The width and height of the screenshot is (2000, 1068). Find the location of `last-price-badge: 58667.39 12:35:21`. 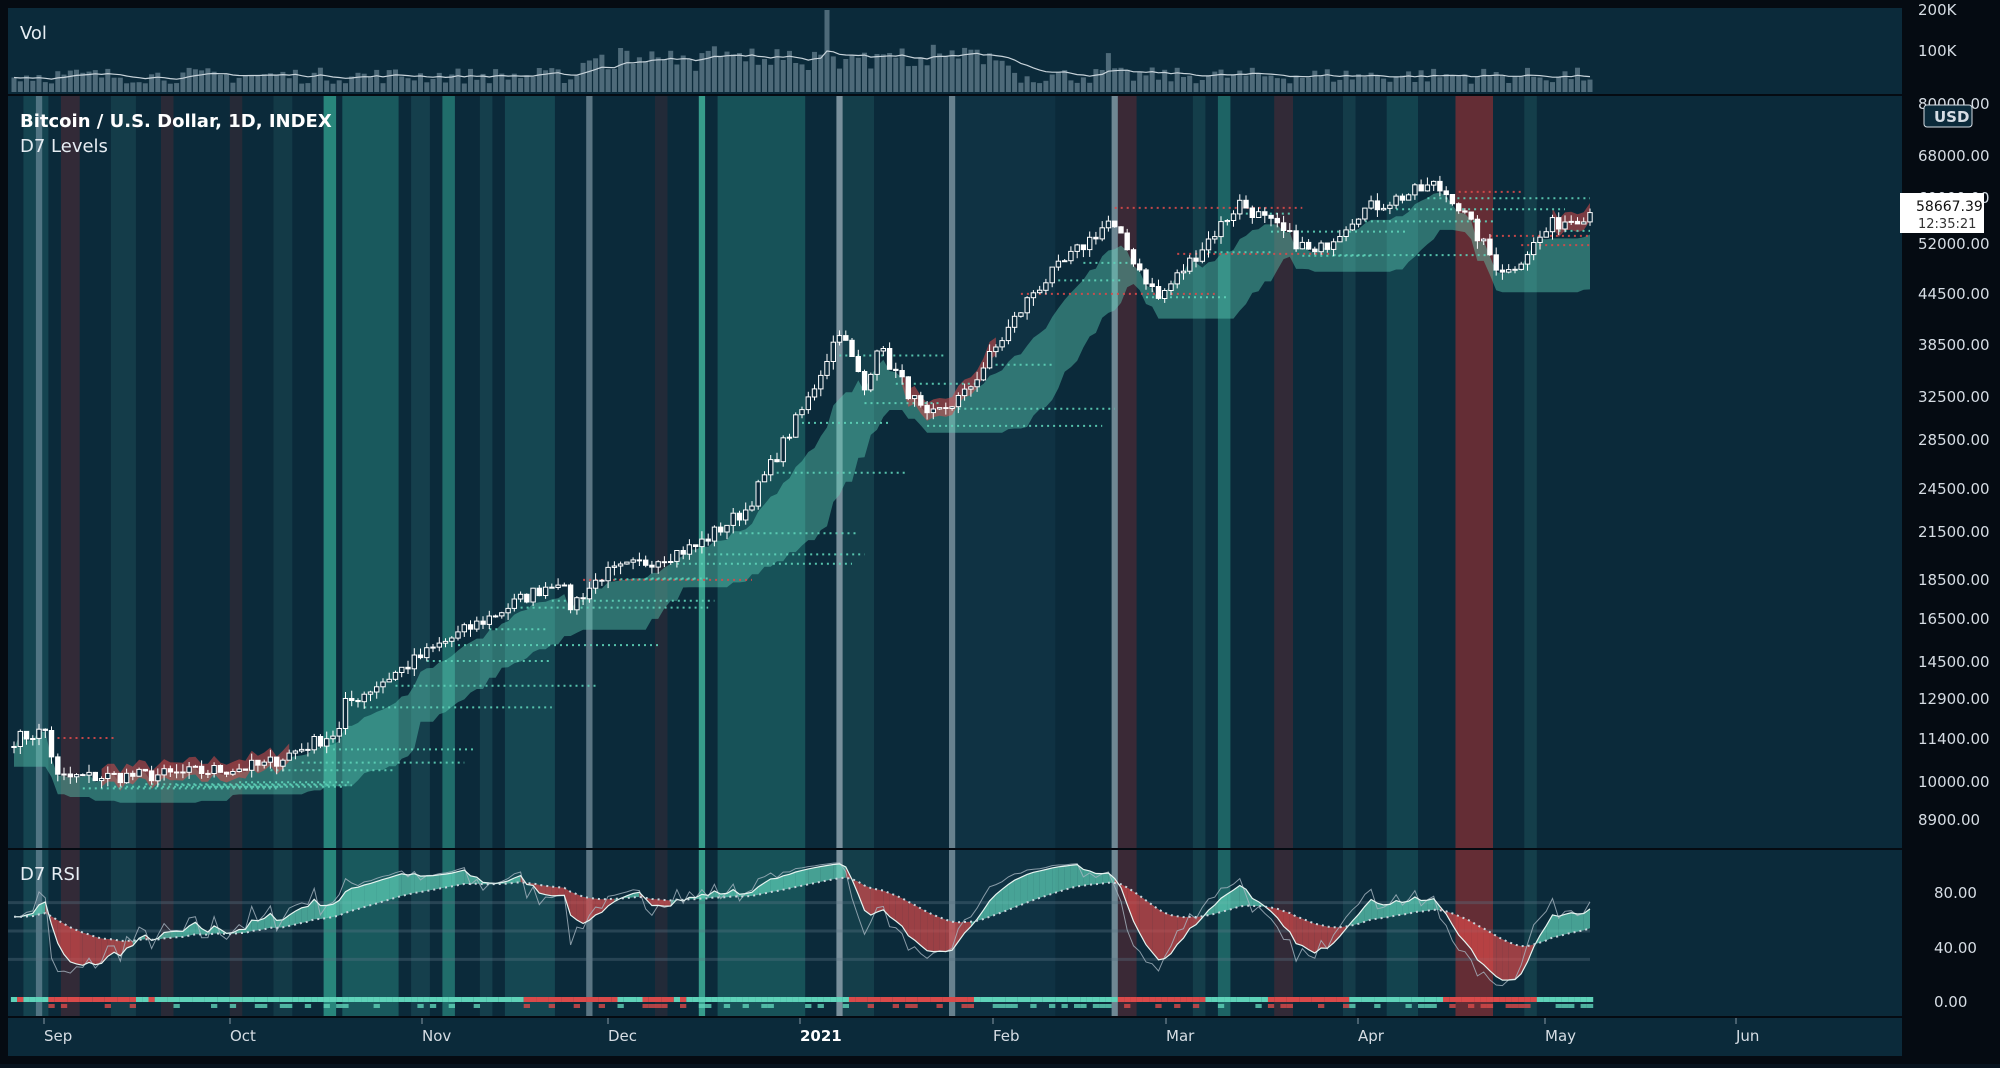

last-price-badge: 58667.39 12:35:21 is located at coordinates (1942, 213).